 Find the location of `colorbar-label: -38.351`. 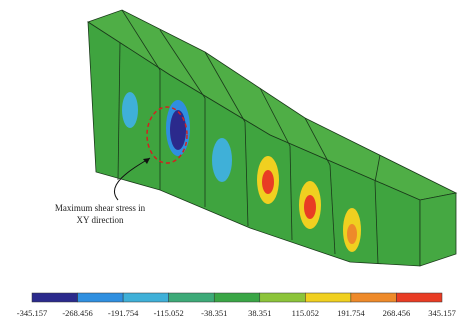

colorbar-label: -38.351 is located at coordinates (214, 313).